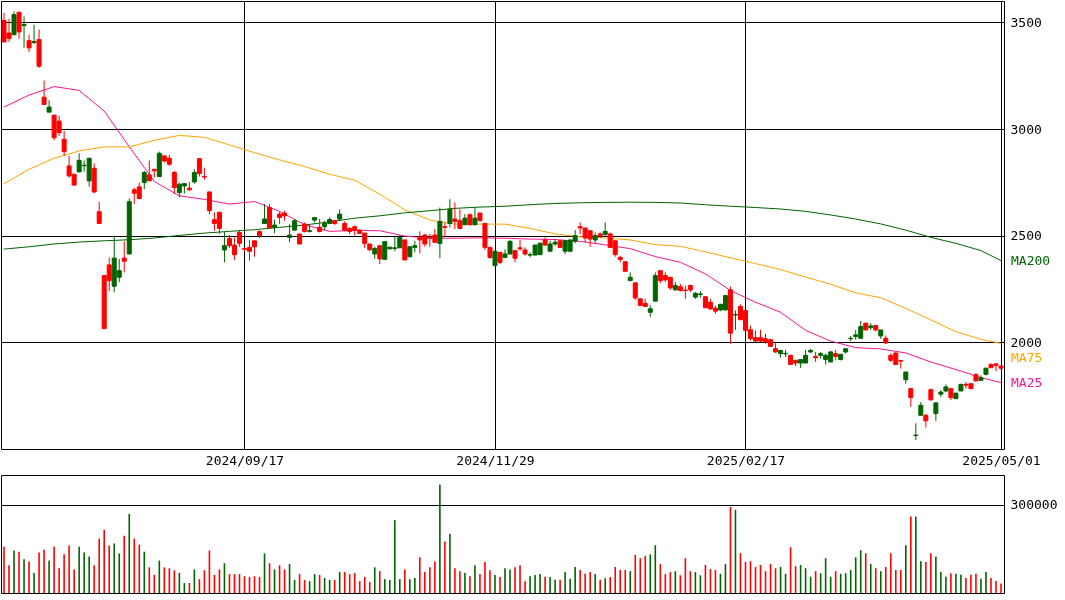  Describe the element at coordinates (1026, 382) in the screenshot. I see `series-label: MA25` at that location.